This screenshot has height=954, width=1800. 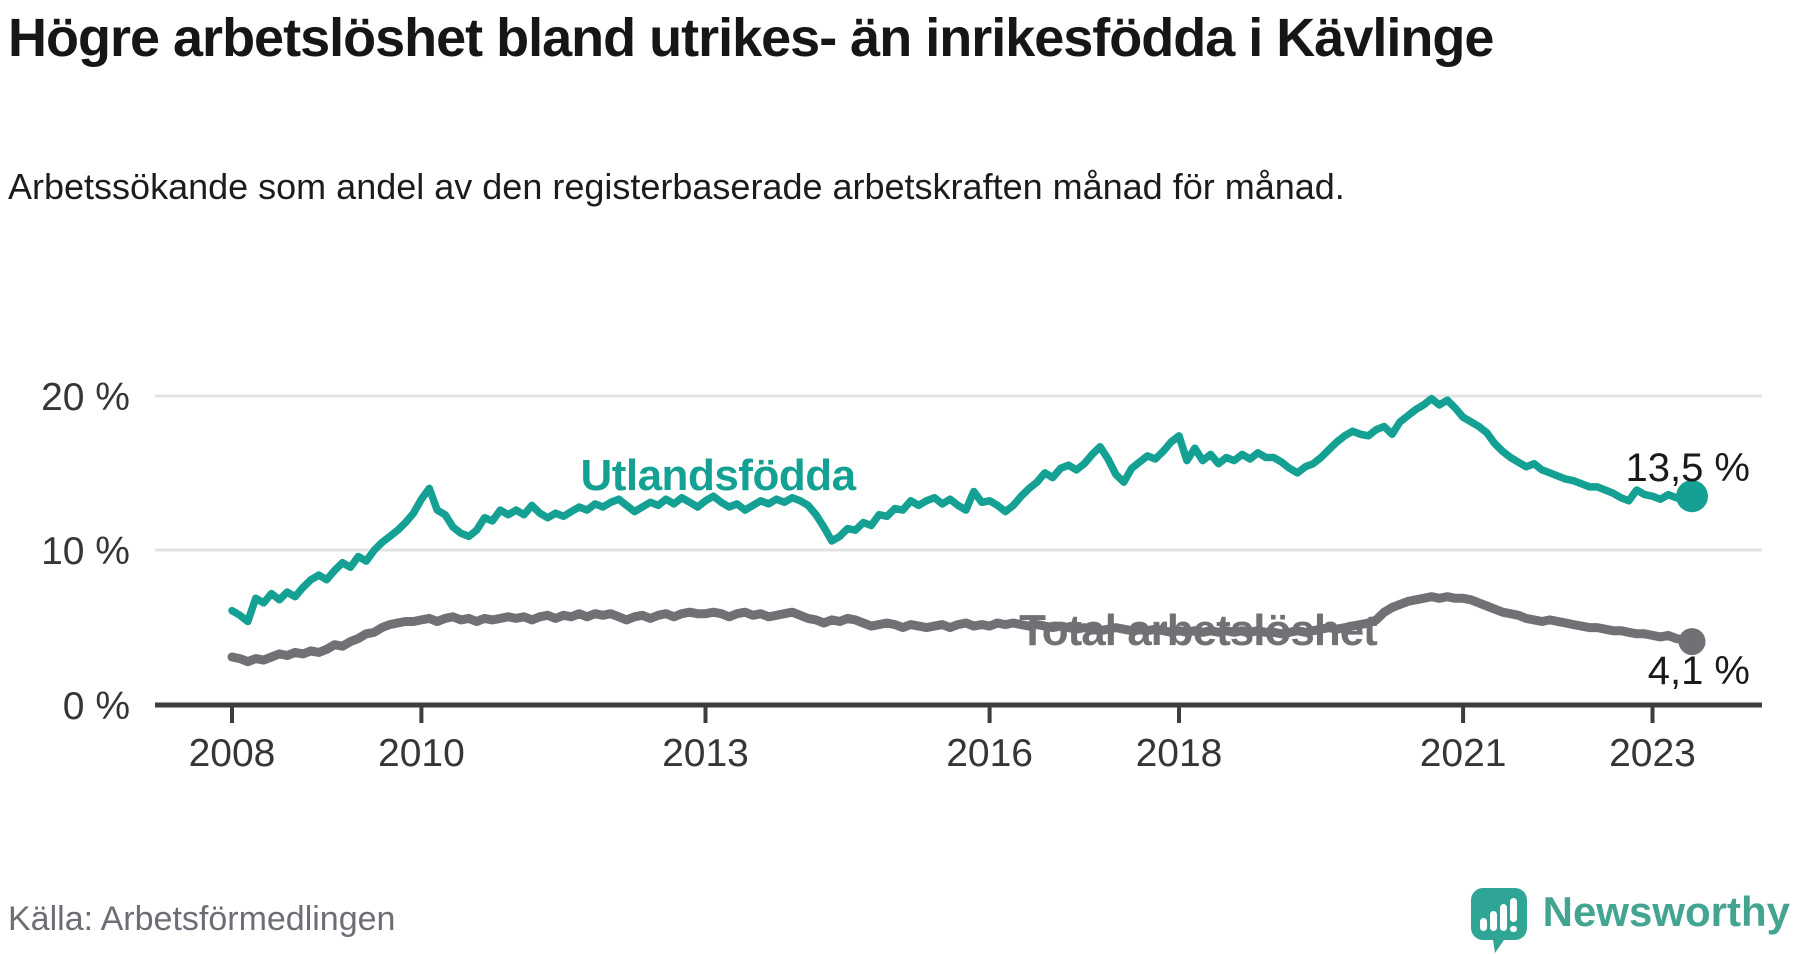 I want to click on newsworthy-logo-icon, so click(x=1498, y=920).